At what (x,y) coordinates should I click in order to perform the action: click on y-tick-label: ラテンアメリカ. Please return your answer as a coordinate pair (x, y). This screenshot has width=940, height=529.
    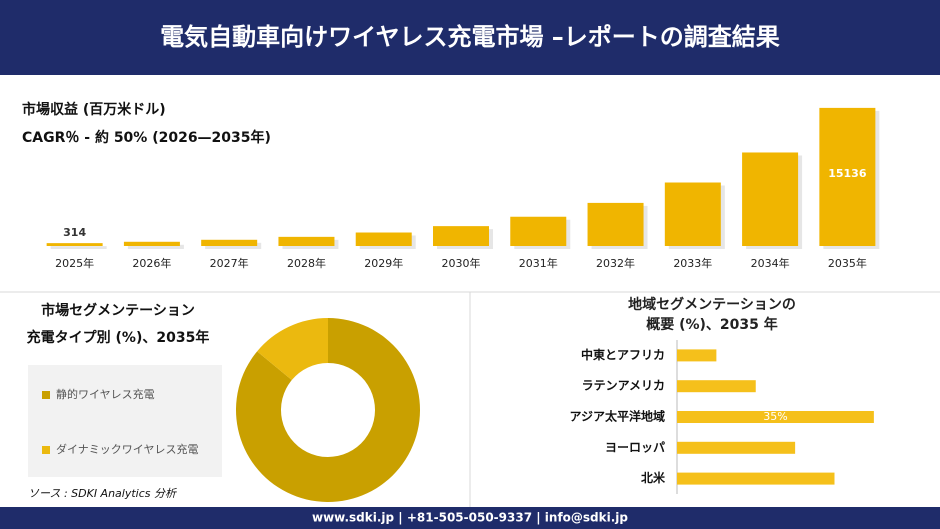
    Looking at the image, I should click on (623, 386).